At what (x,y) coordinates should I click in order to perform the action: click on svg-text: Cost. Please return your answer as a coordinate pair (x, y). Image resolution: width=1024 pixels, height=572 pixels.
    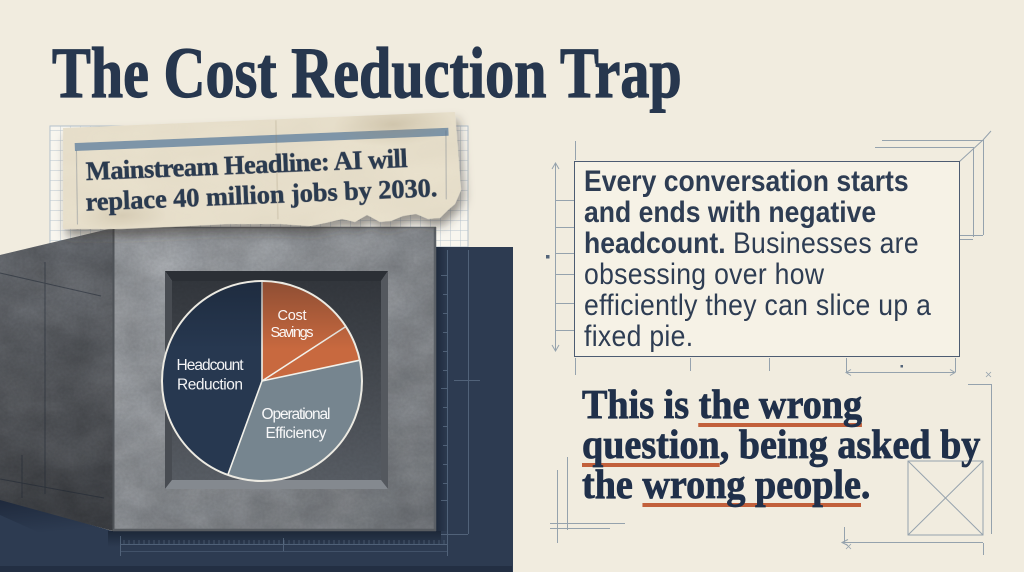
    Looking at the image, I should click on (292, 316).